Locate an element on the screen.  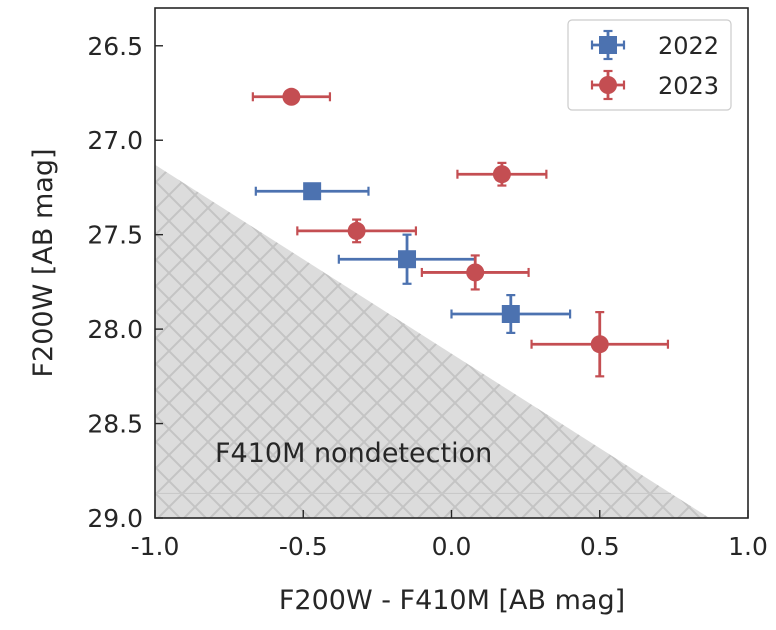
legend-item-2022: 2022 is located at coordinates (654, 45).